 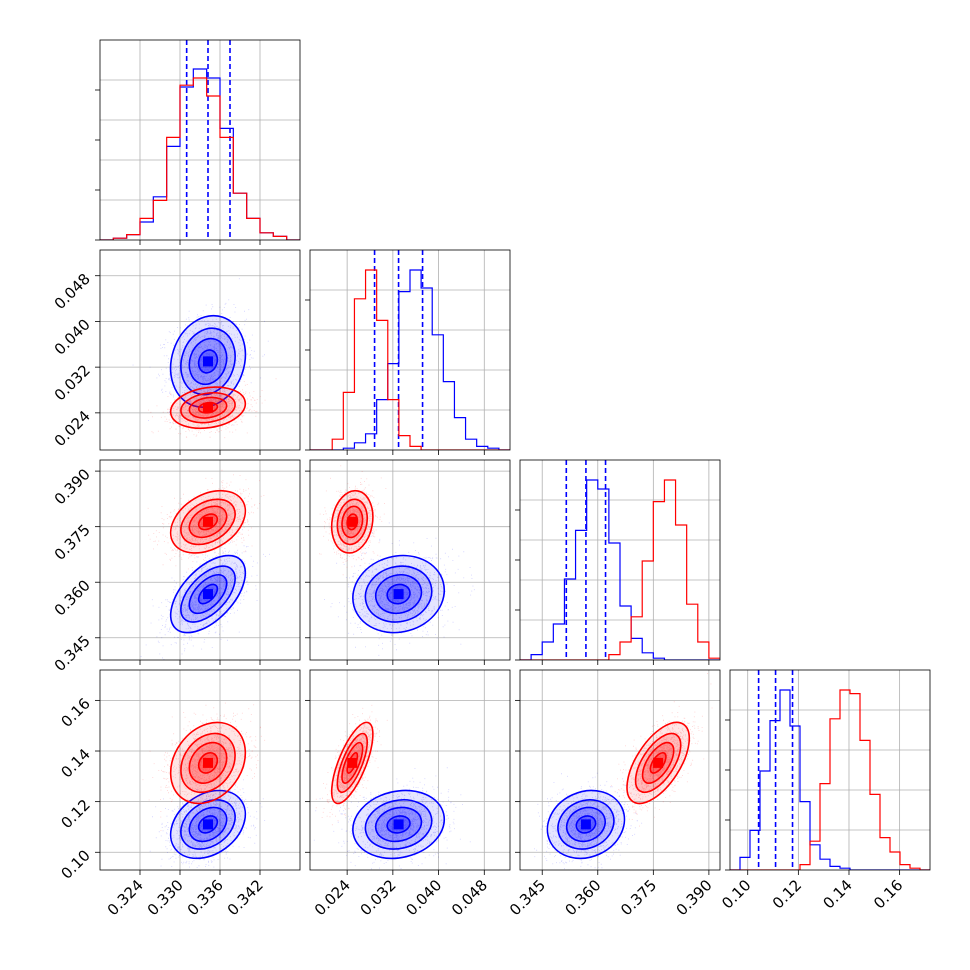 I want to click on scatter-panel-3-2: 0.345 0.360 0.375 0.390, so click(x=613, y=794).